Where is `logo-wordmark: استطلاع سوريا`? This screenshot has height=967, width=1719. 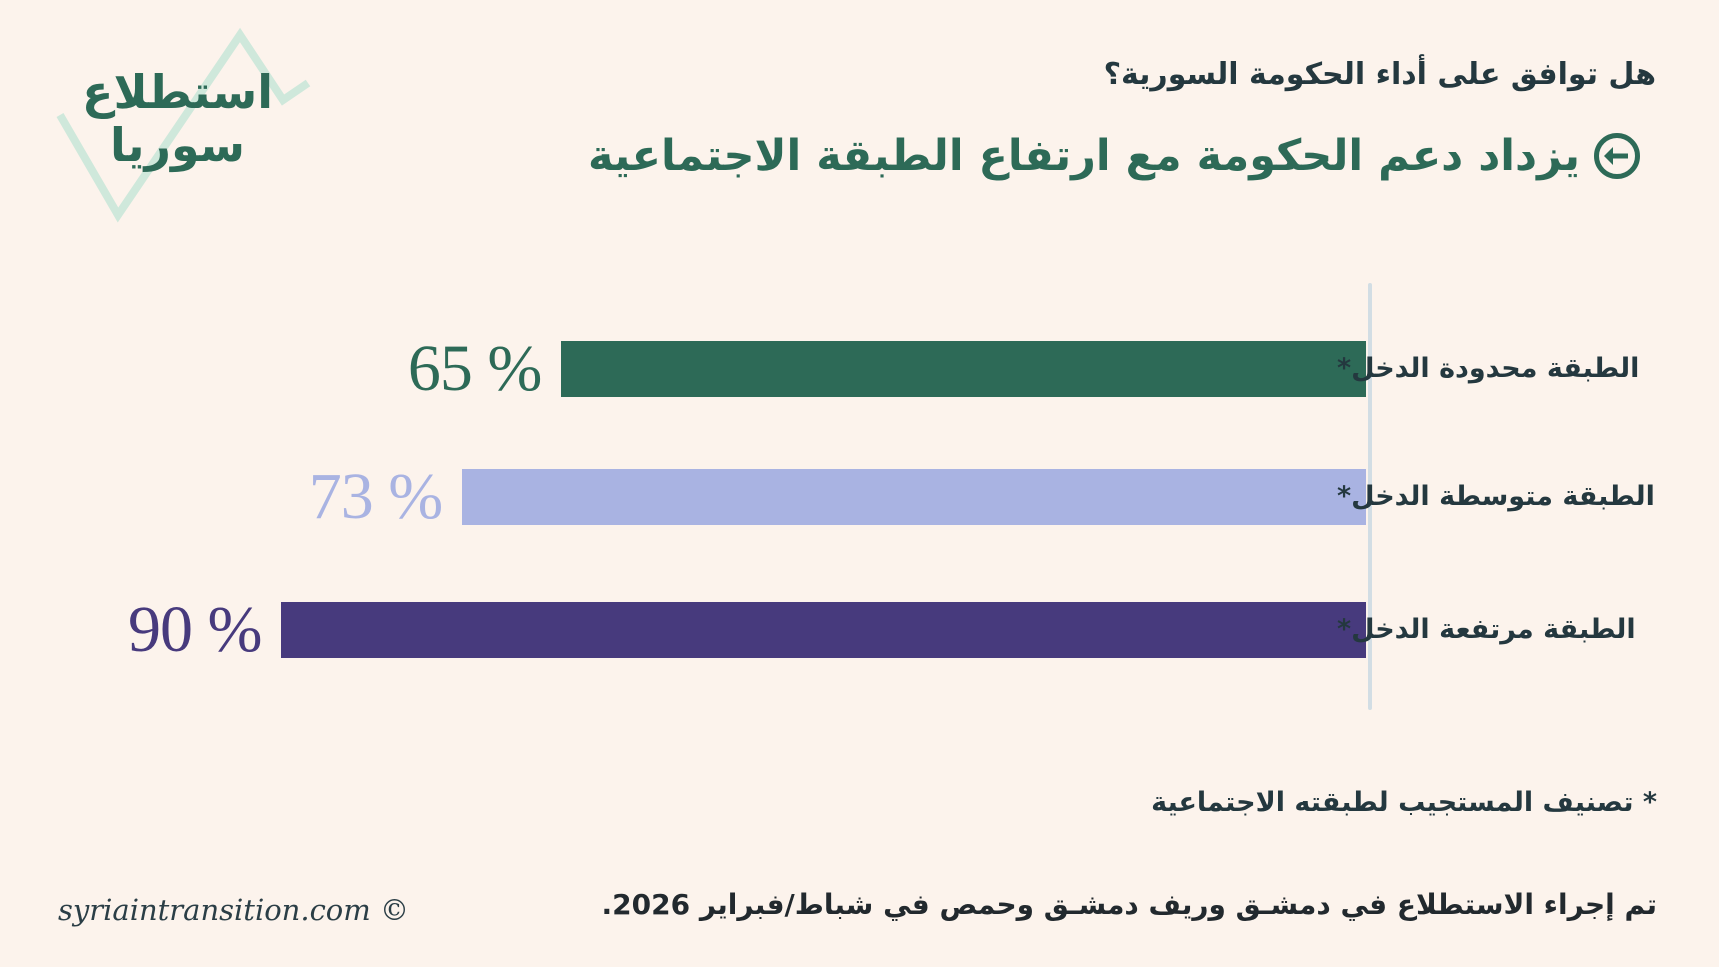 logo-wordmark: استطلاع سوريا is located at coordinates (177, 119).